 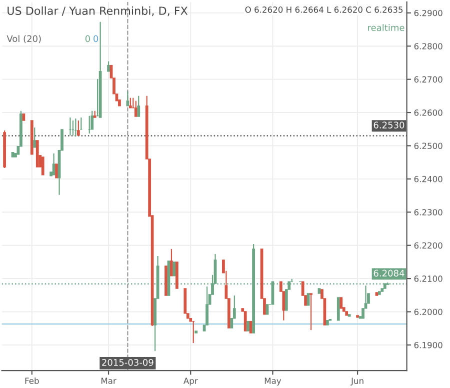 What do you see at coordinates (428, 312) in the screenshot?
I see `y-tick-label: 6.2000` at bounding box center [428, 312].